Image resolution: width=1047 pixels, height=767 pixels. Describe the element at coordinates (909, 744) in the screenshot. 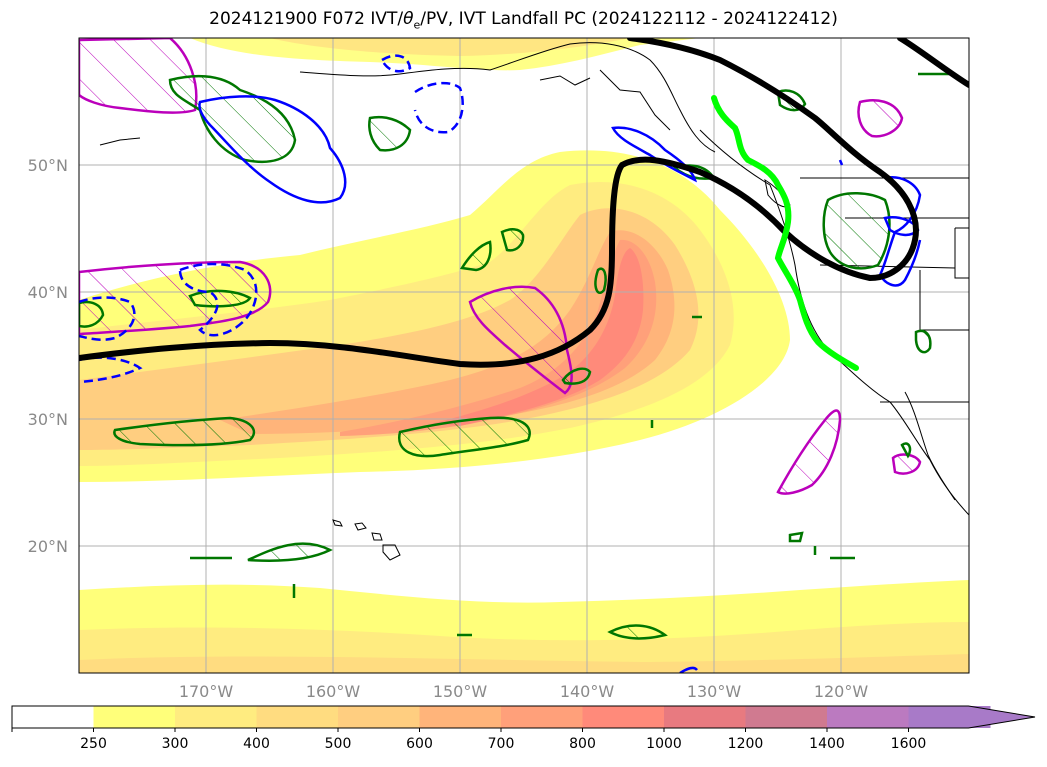

I see `colorbar-tick-label: 1600` at that location.